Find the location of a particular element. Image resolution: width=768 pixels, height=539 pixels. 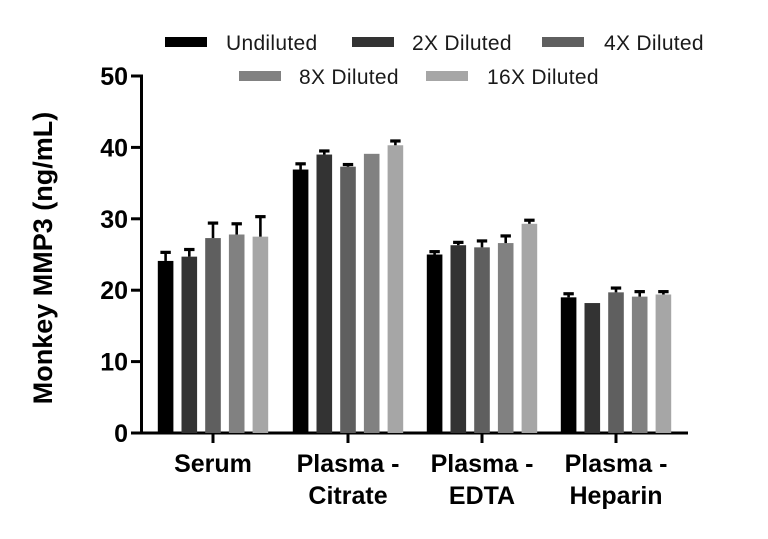

legend-item-16x-diluted: 16X Diluted is located at coordinates (512, 77).